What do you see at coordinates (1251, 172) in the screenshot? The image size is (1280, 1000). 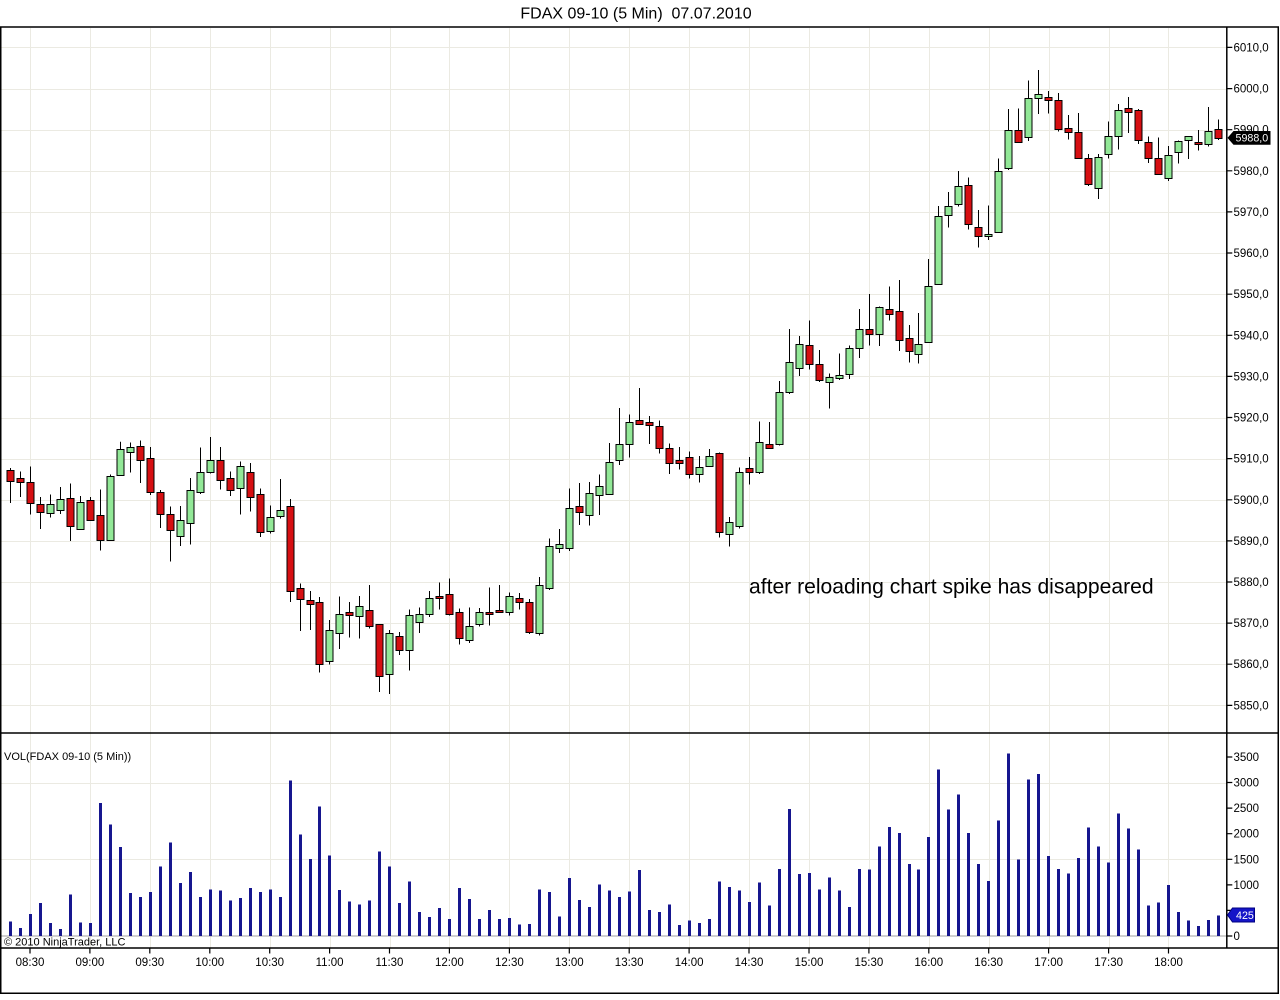 I see `svg-text: 5980,0` at bounding box center [1251, 172].